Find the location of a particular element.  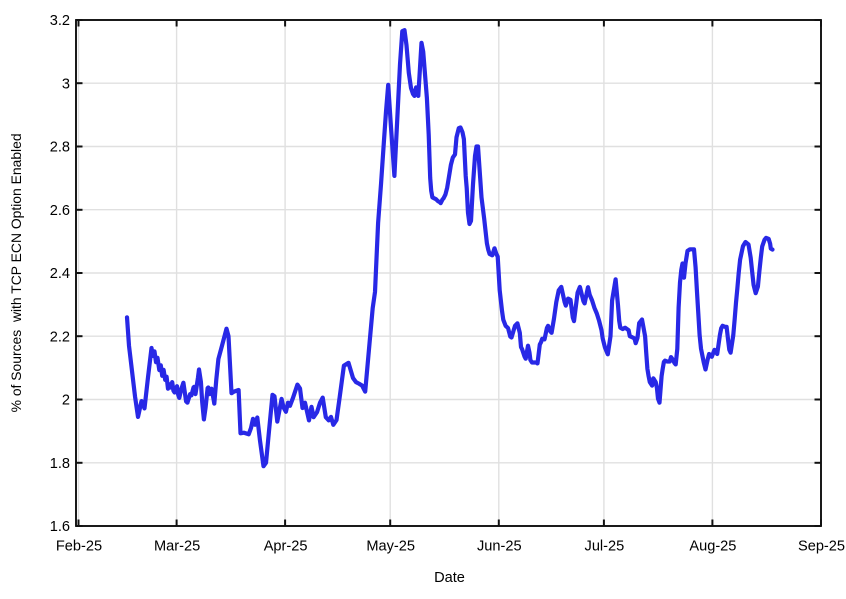

svg-text: Feb-25 is located at coordinates (79, 547).